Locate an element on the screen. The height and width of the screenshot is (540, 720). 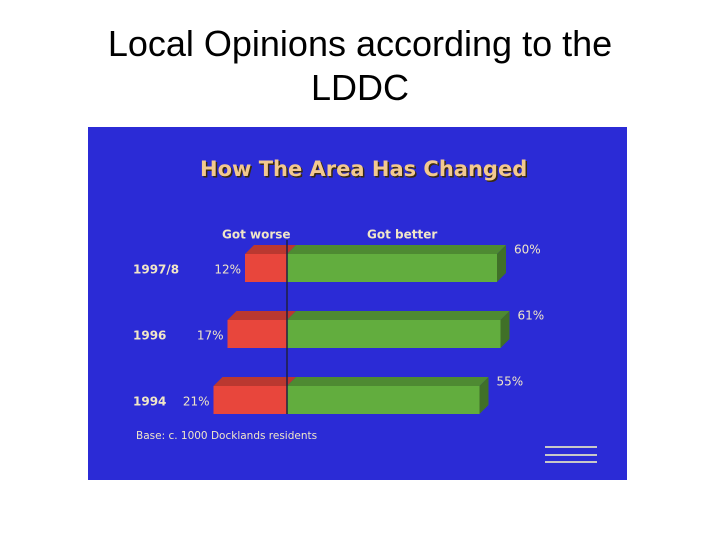
chart-title-shadow: How The Area Has Changed is located at coordinates (365, 171).